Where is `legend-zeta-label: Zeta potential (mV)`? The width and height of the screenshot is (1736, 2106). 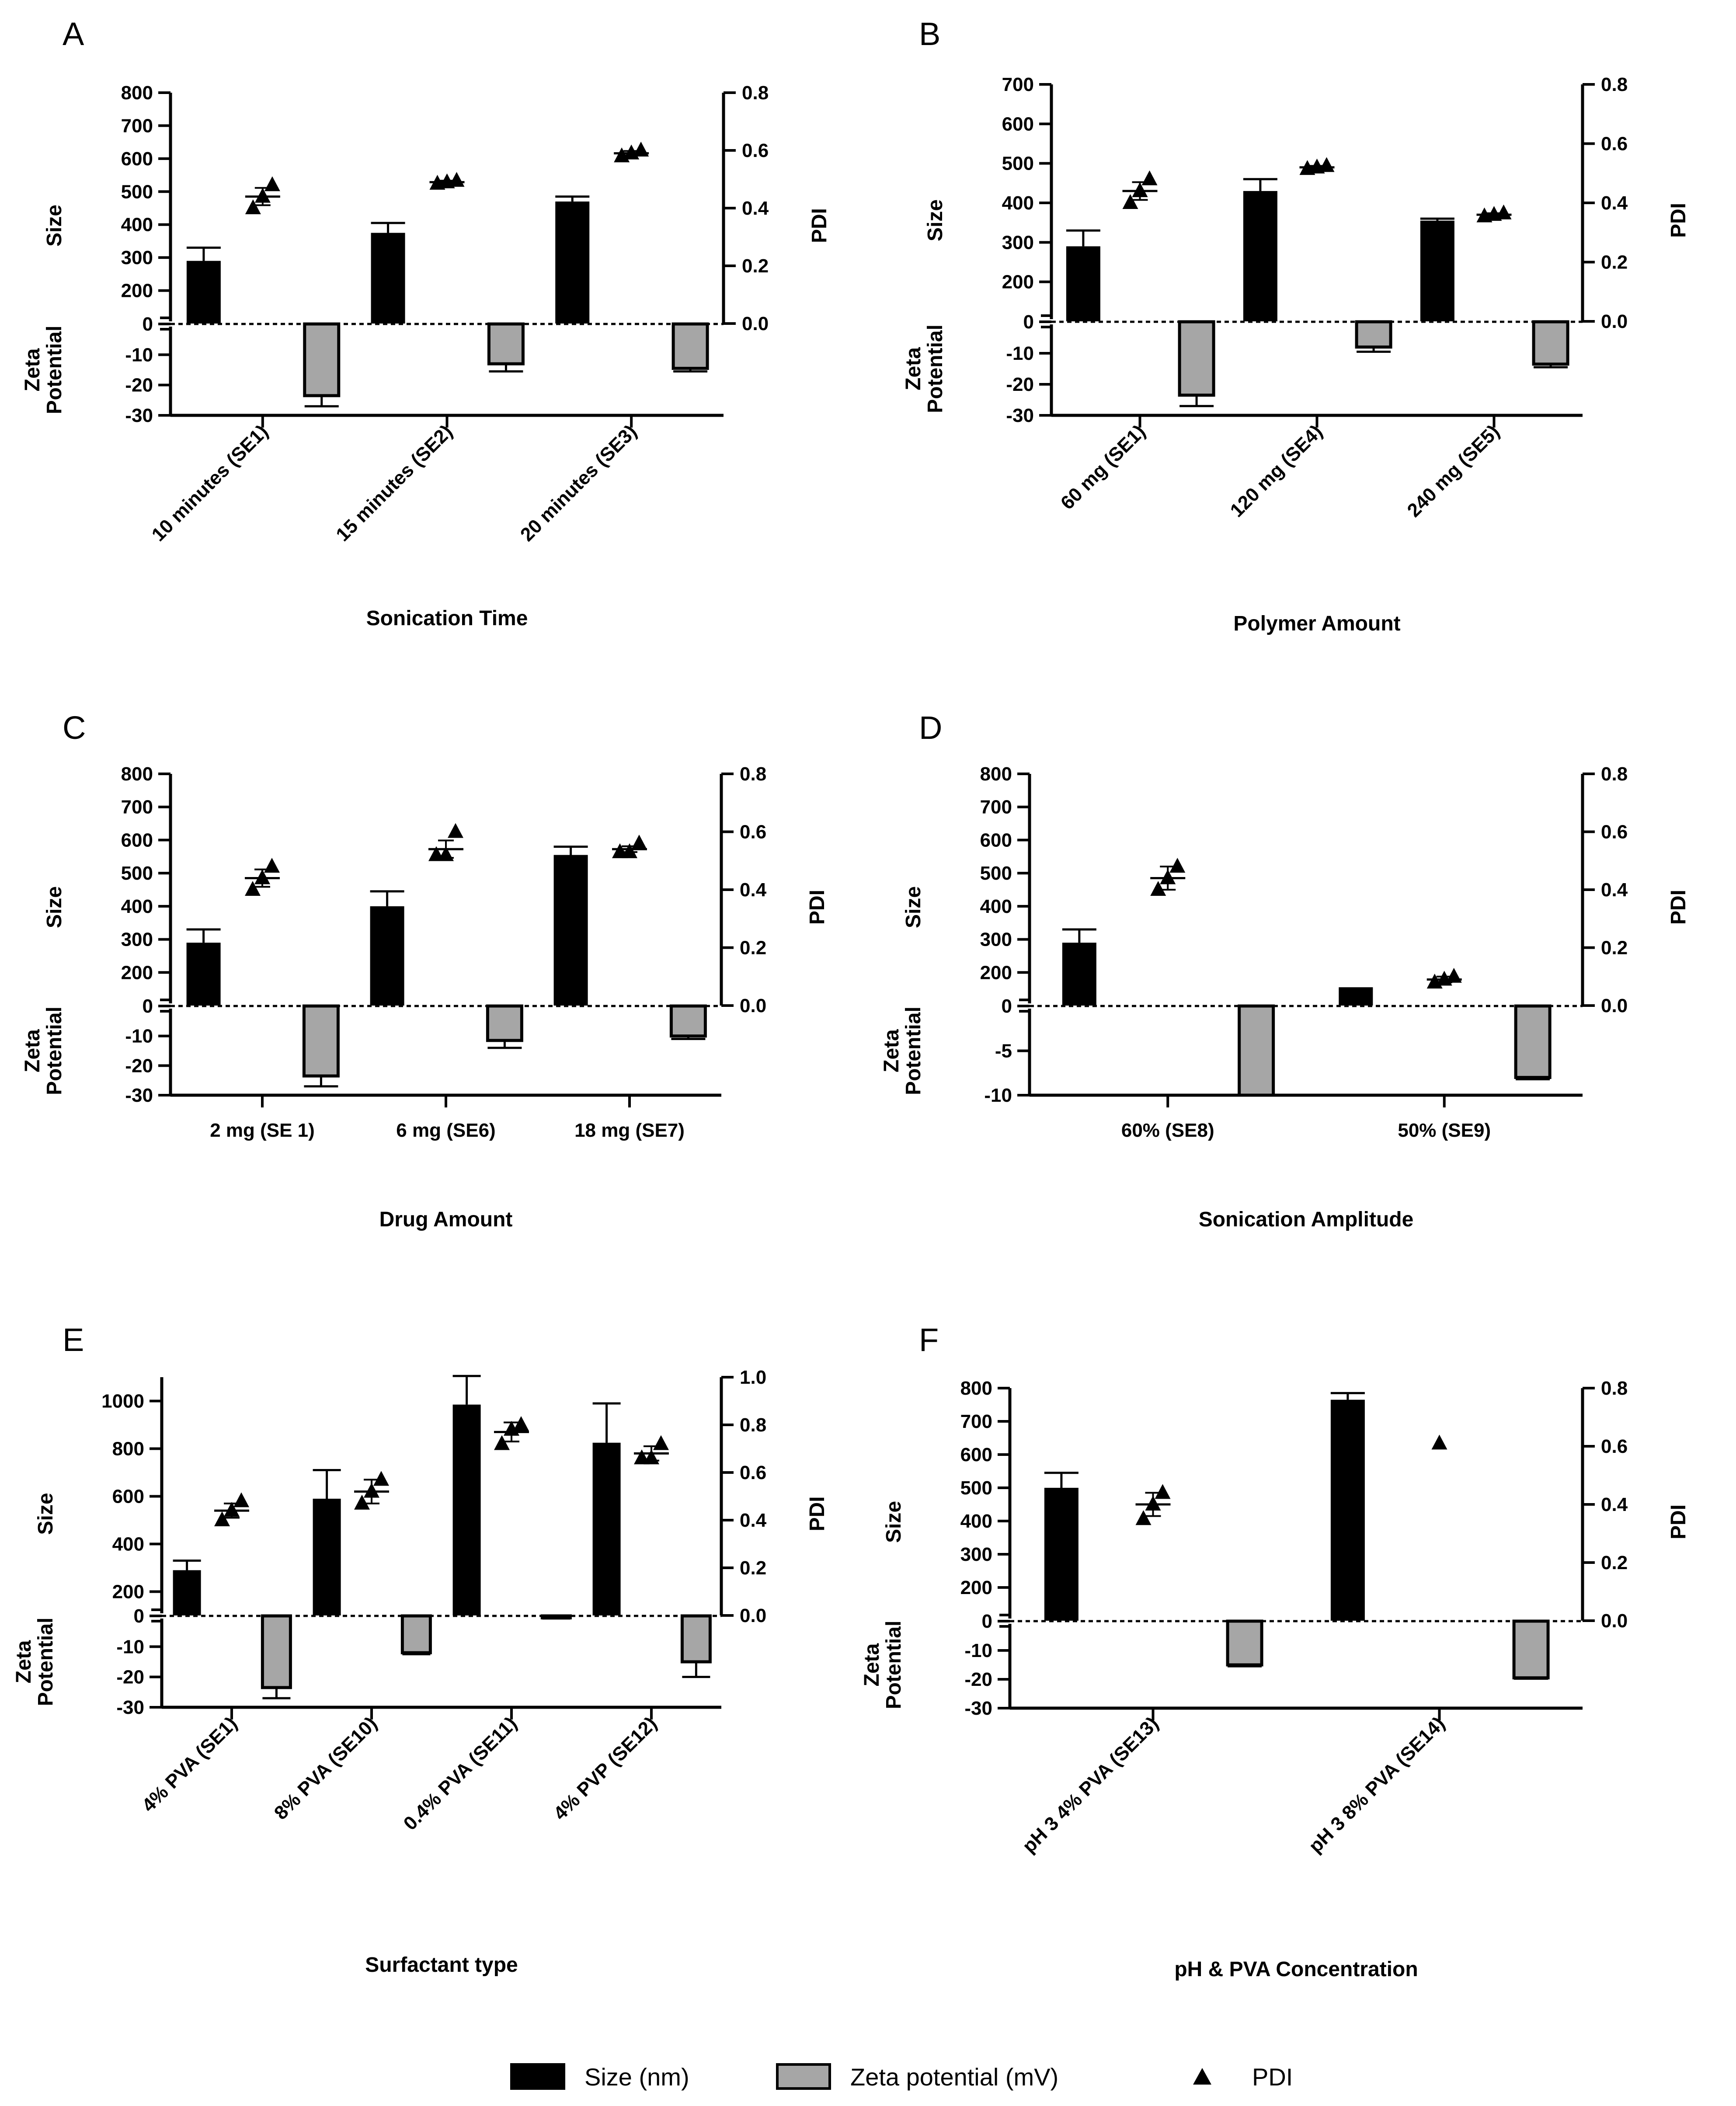
legend-zeta-label: Zeta potential (mV) is located at coordinates (954, 2077).